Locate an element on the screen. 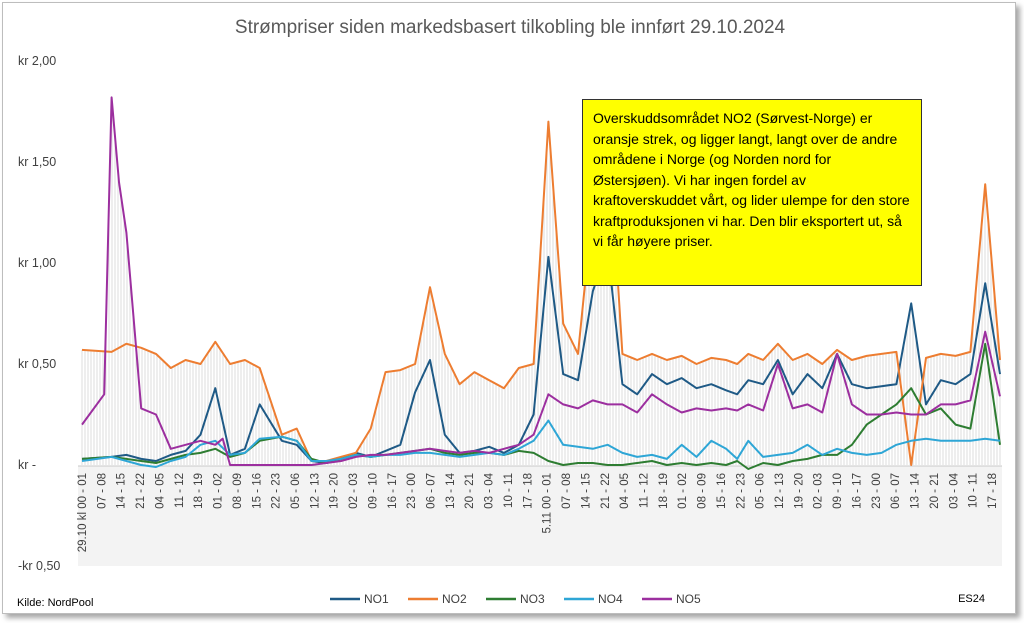 The image size is (1024, 623). legend-label-no3: NO3 is located at coordinates (532, 599).